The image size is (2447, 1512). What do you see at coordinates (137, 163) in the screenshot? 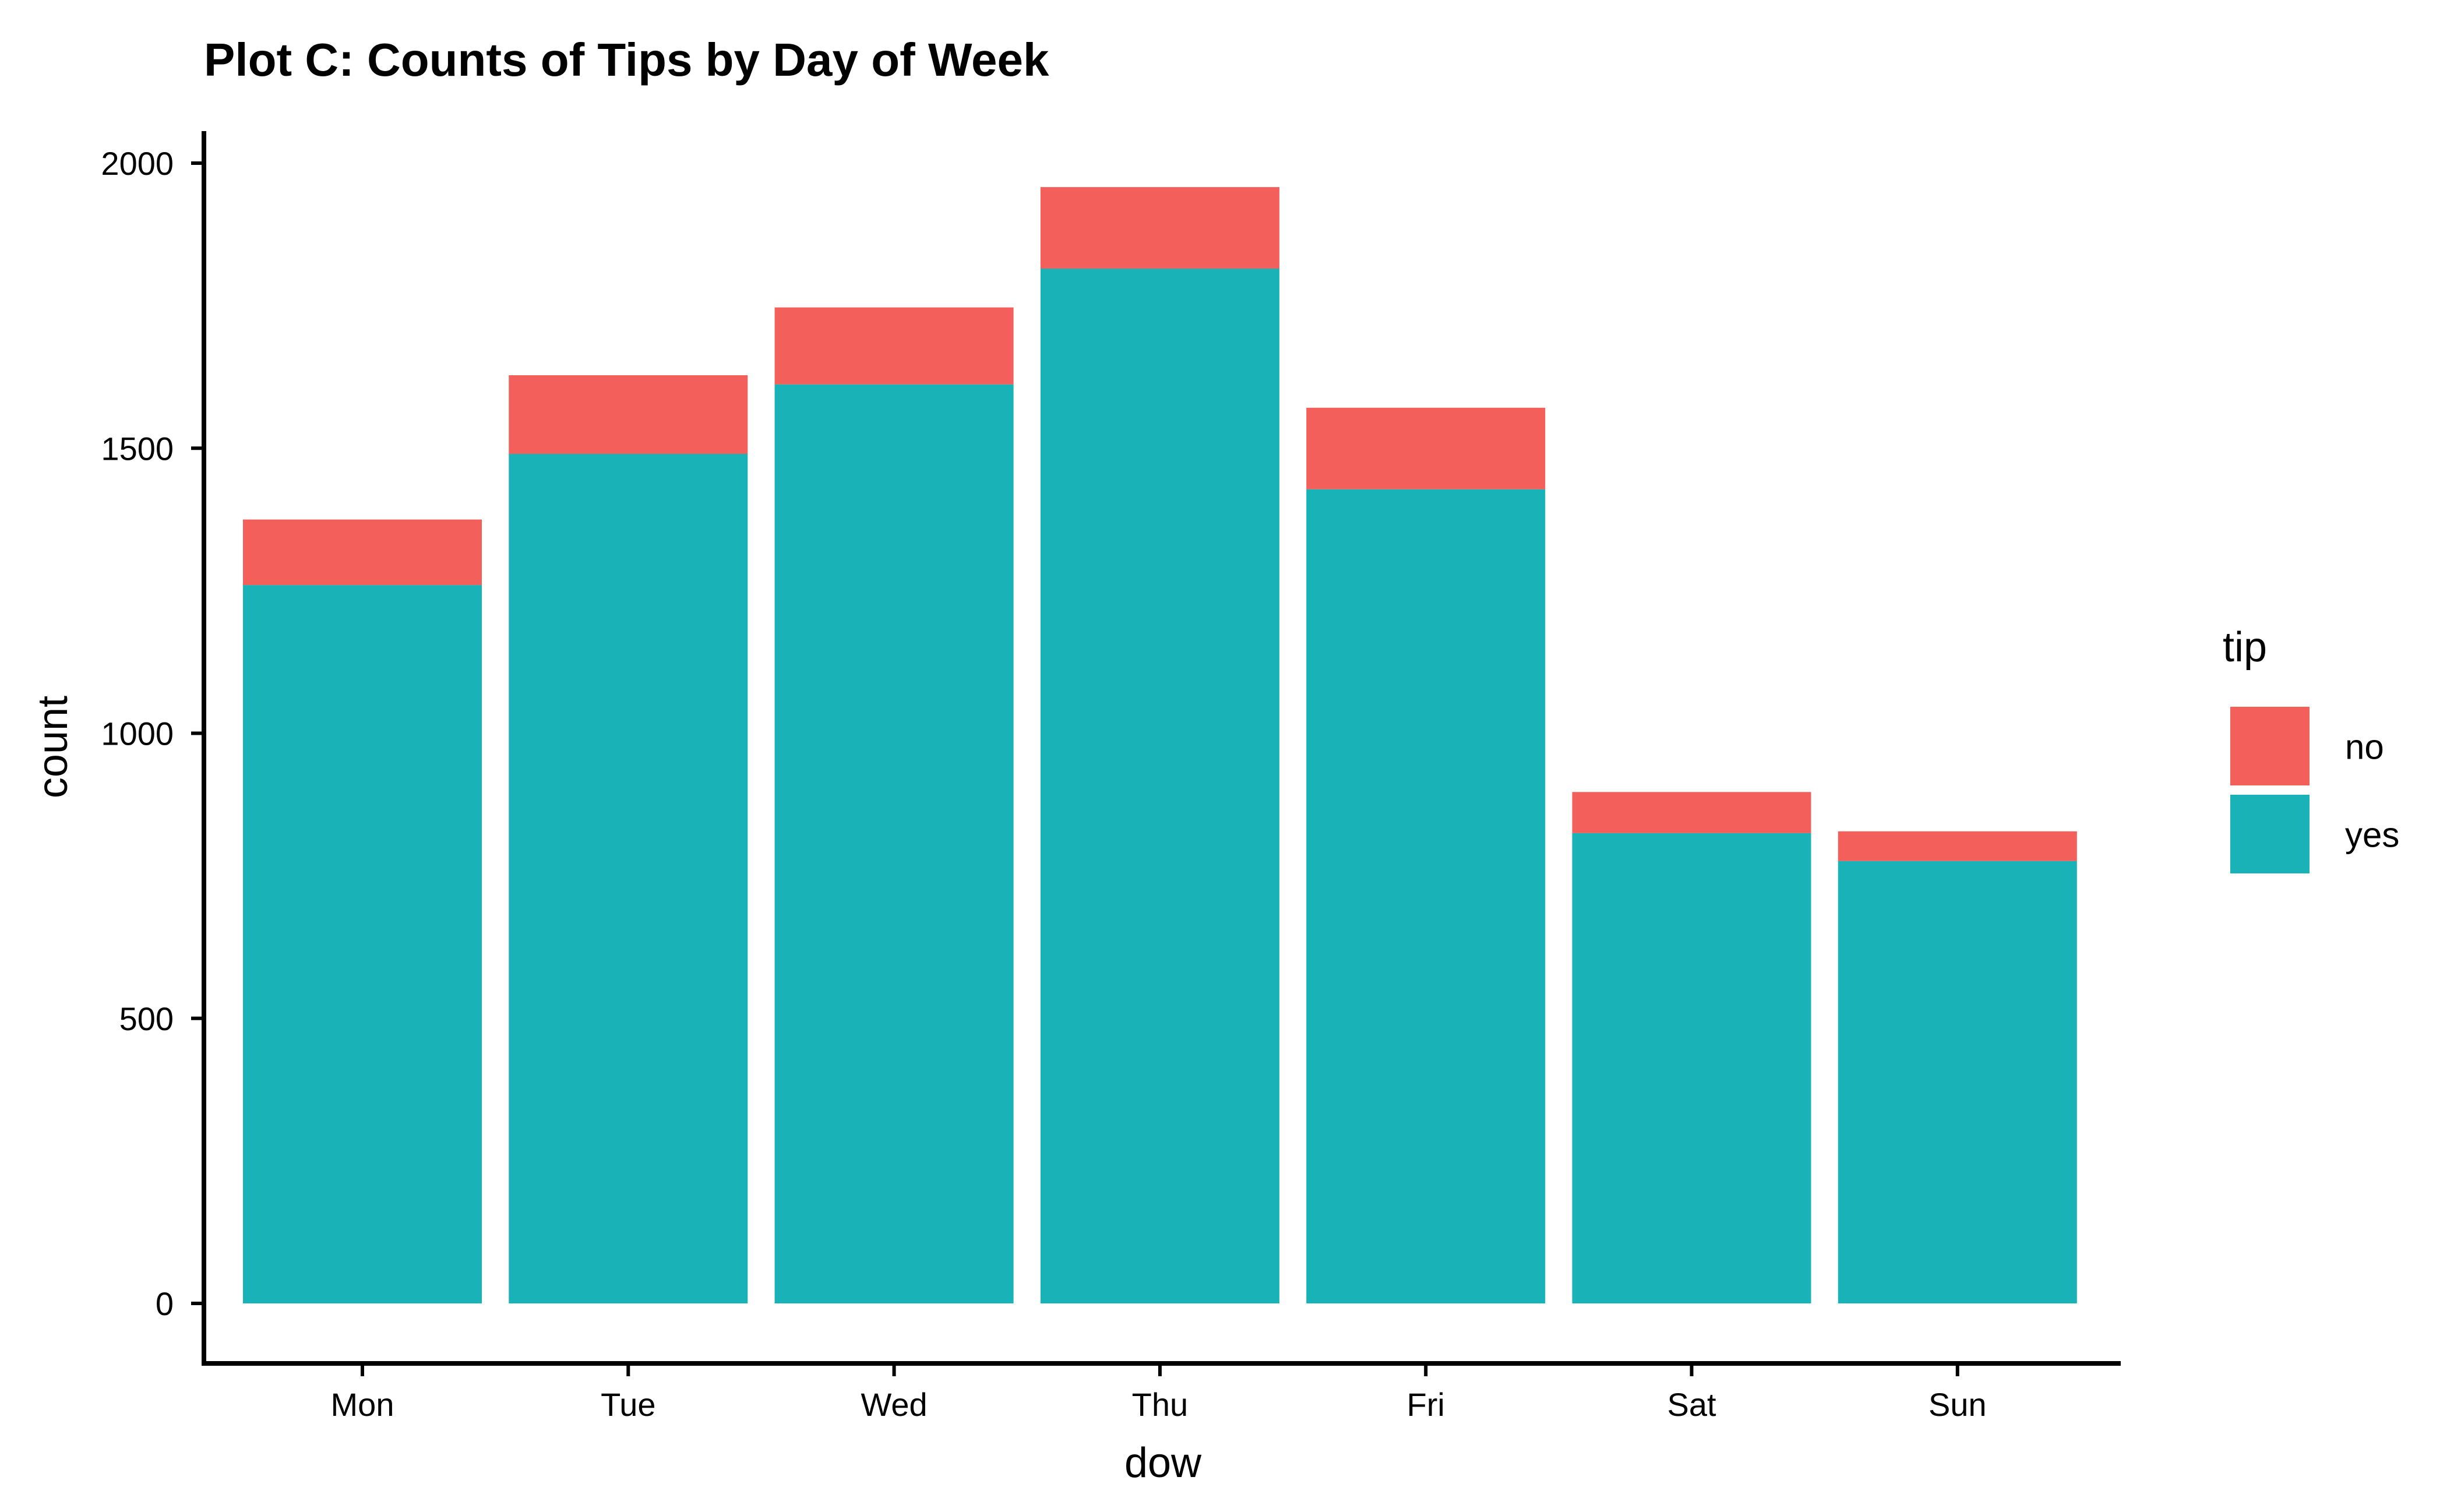
I see `y-tick-label-2000: 2000` at bounding box center [137, 163].